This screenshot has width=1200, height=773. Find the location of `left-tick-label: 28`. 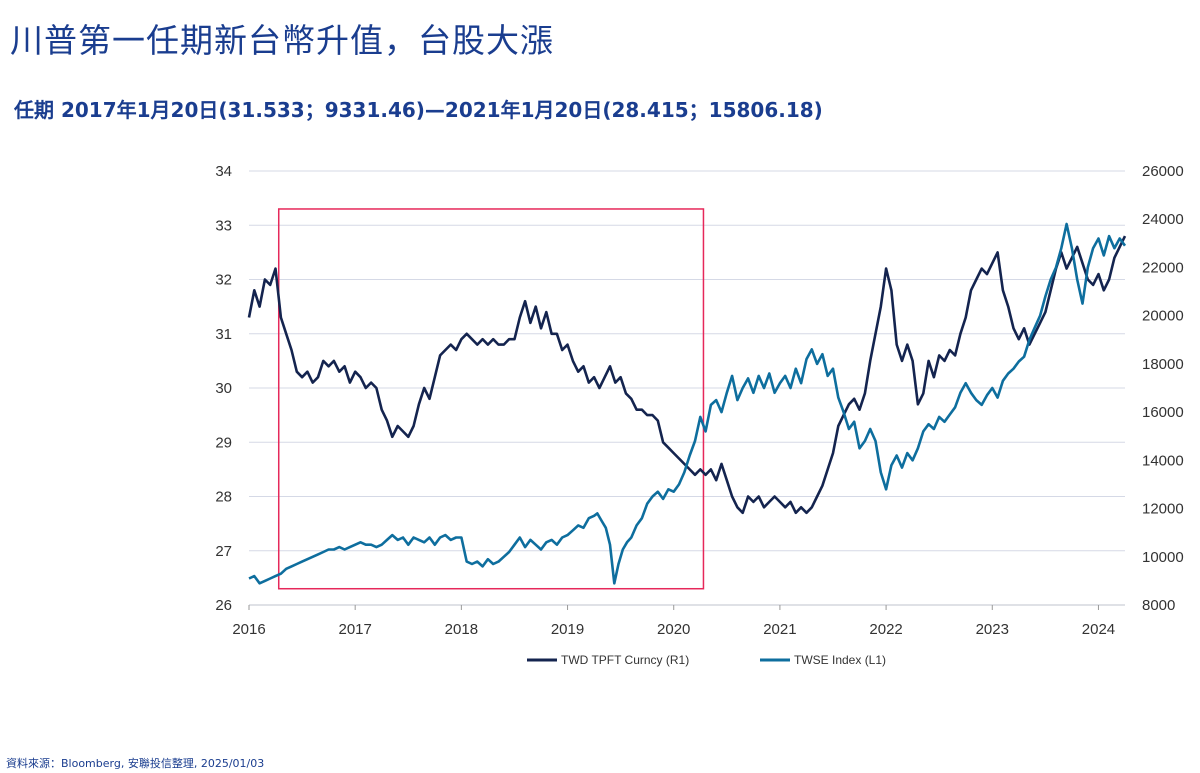

left-tick-label: 28 is located at coordinates (223, 497).